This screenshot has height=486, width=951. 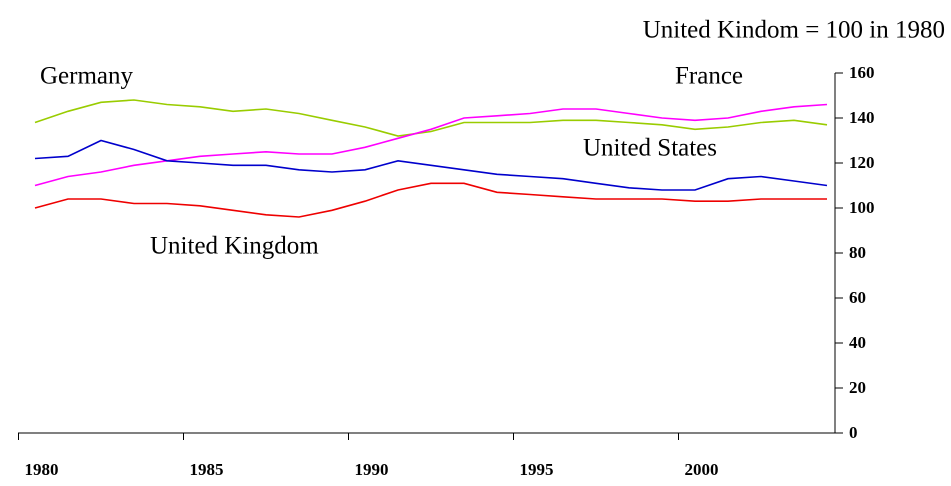 What do you see at coordinates (862, 117) in the screenshot?
I see `y-tick-label: 140` at bounding box center [862, 117].